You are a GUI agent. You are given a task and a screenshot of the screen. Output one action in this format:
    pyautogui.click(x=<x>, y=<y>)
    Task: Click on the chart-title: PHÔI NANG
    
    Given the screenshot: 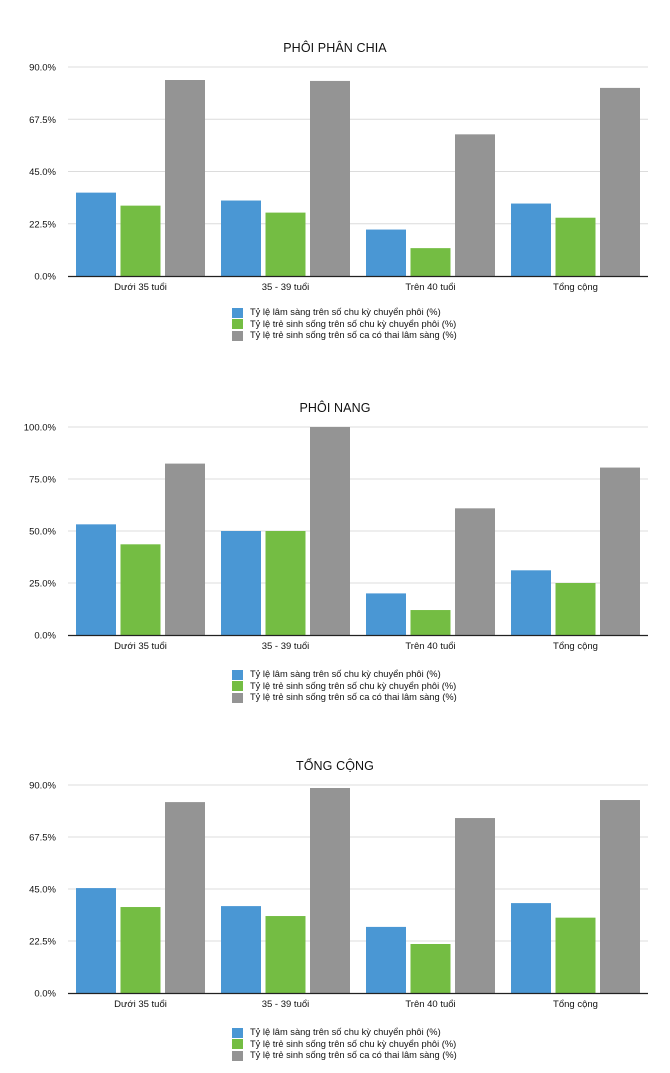 What is the action you would take?
    pyautogui.click(x=335, y=408)
    